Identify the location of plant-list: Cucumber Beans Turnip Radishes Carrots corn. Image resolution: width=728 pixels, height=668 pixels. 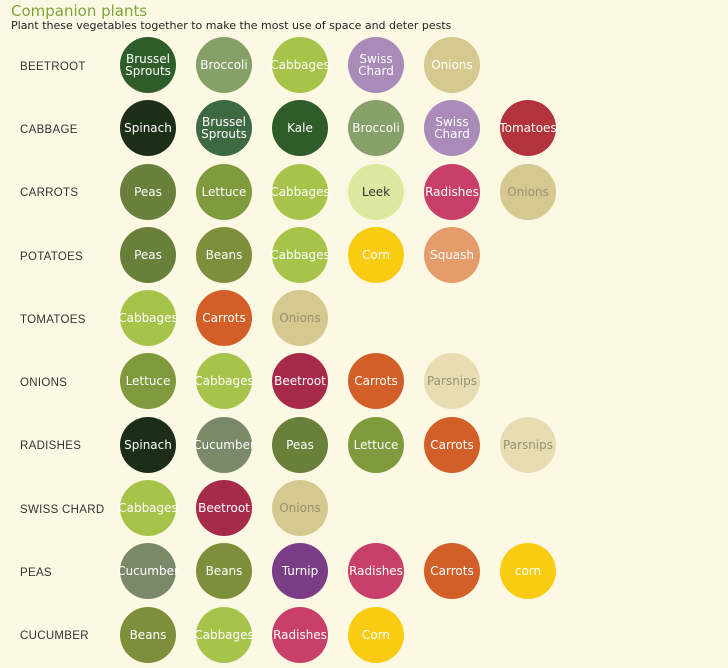
(346, 571).